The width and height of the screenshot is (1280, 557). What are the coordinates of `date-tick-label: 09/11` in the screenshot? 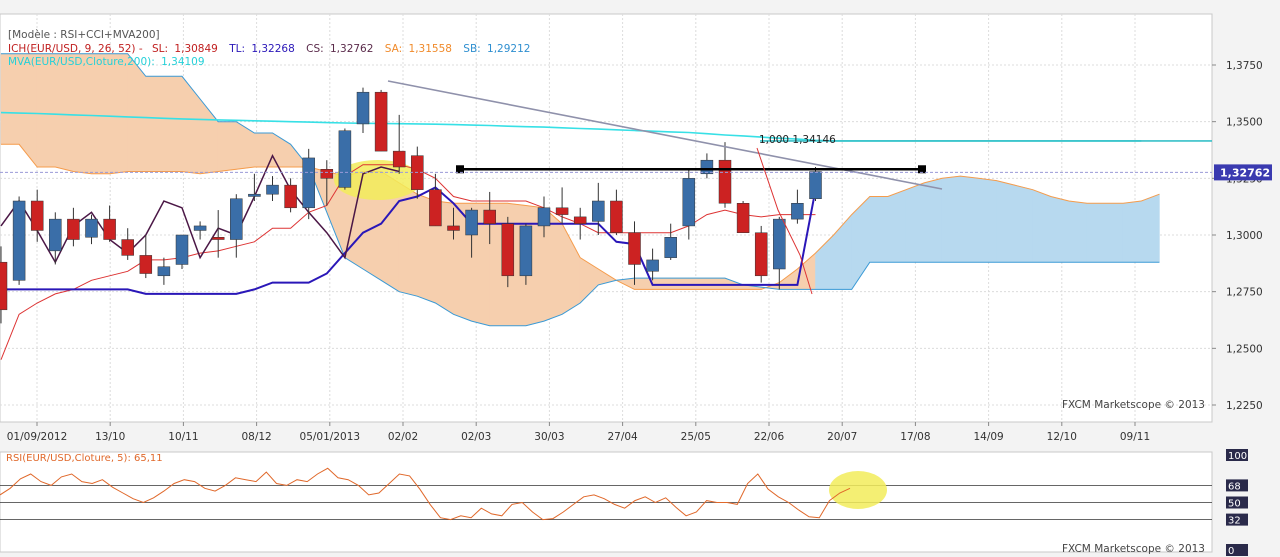 It's located at (1135, 437).